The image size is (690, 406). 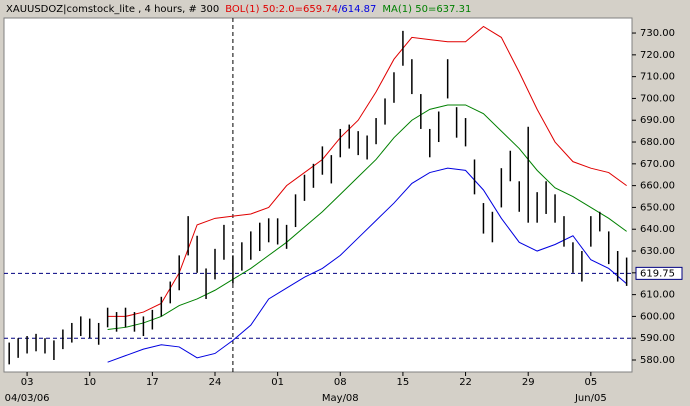 I want to click on y-tick-label: 680.00, so click(x=657, y=142).